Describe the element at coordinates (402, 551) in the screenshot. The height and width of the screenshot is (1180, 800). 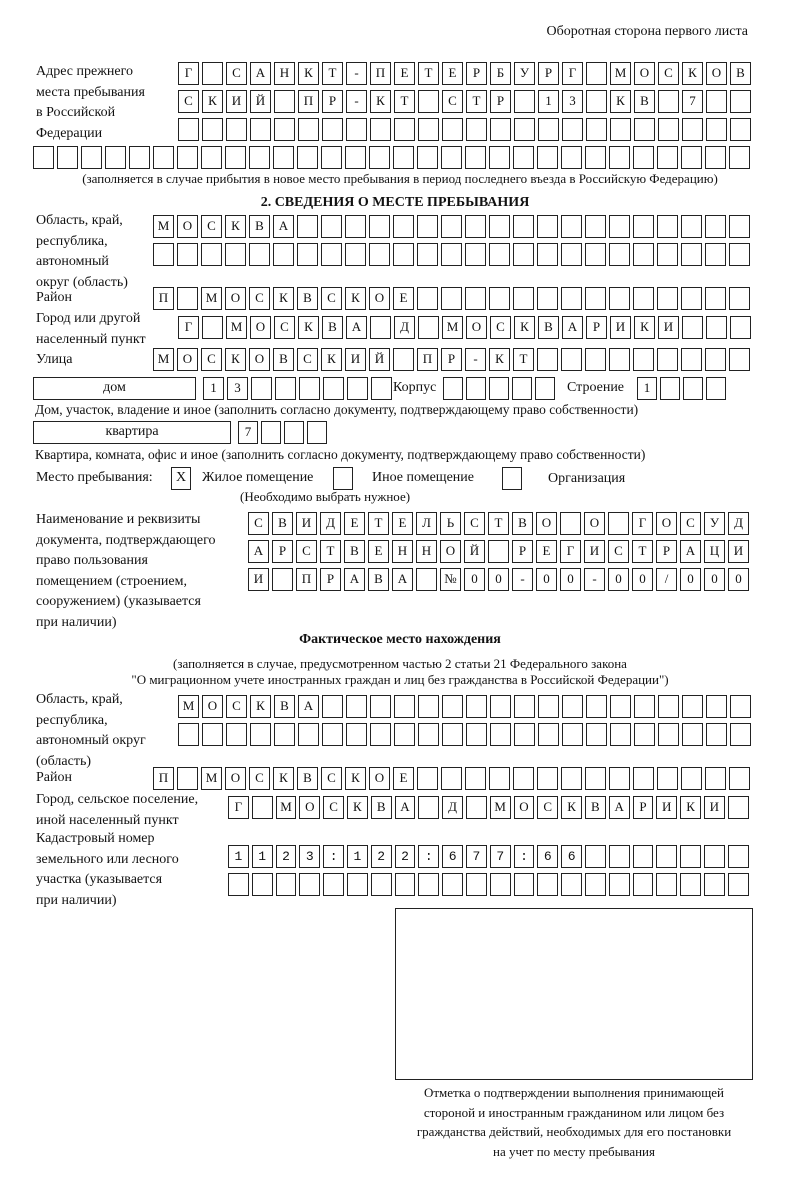
I see `char-cell: Н` at that location.